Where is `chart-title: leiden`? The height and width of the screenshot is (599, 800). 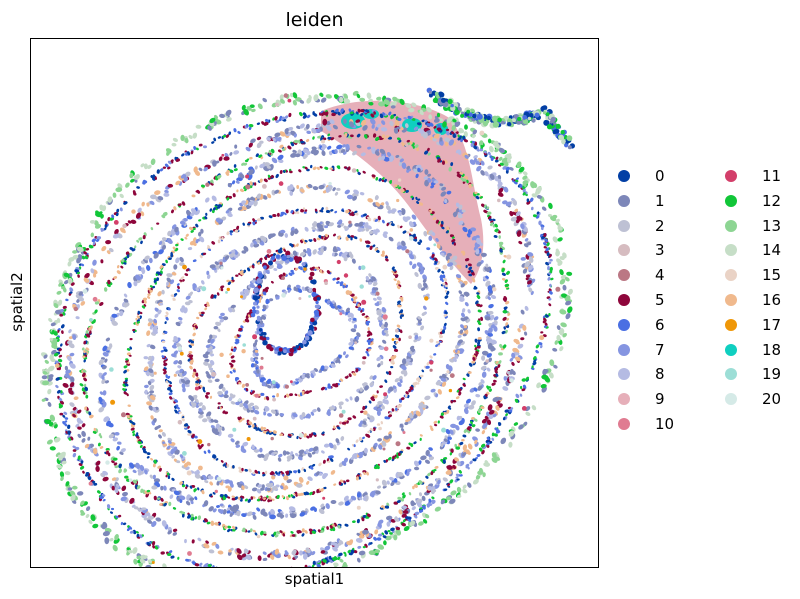
chart-title: leiden is located at coordinates (314, 20).